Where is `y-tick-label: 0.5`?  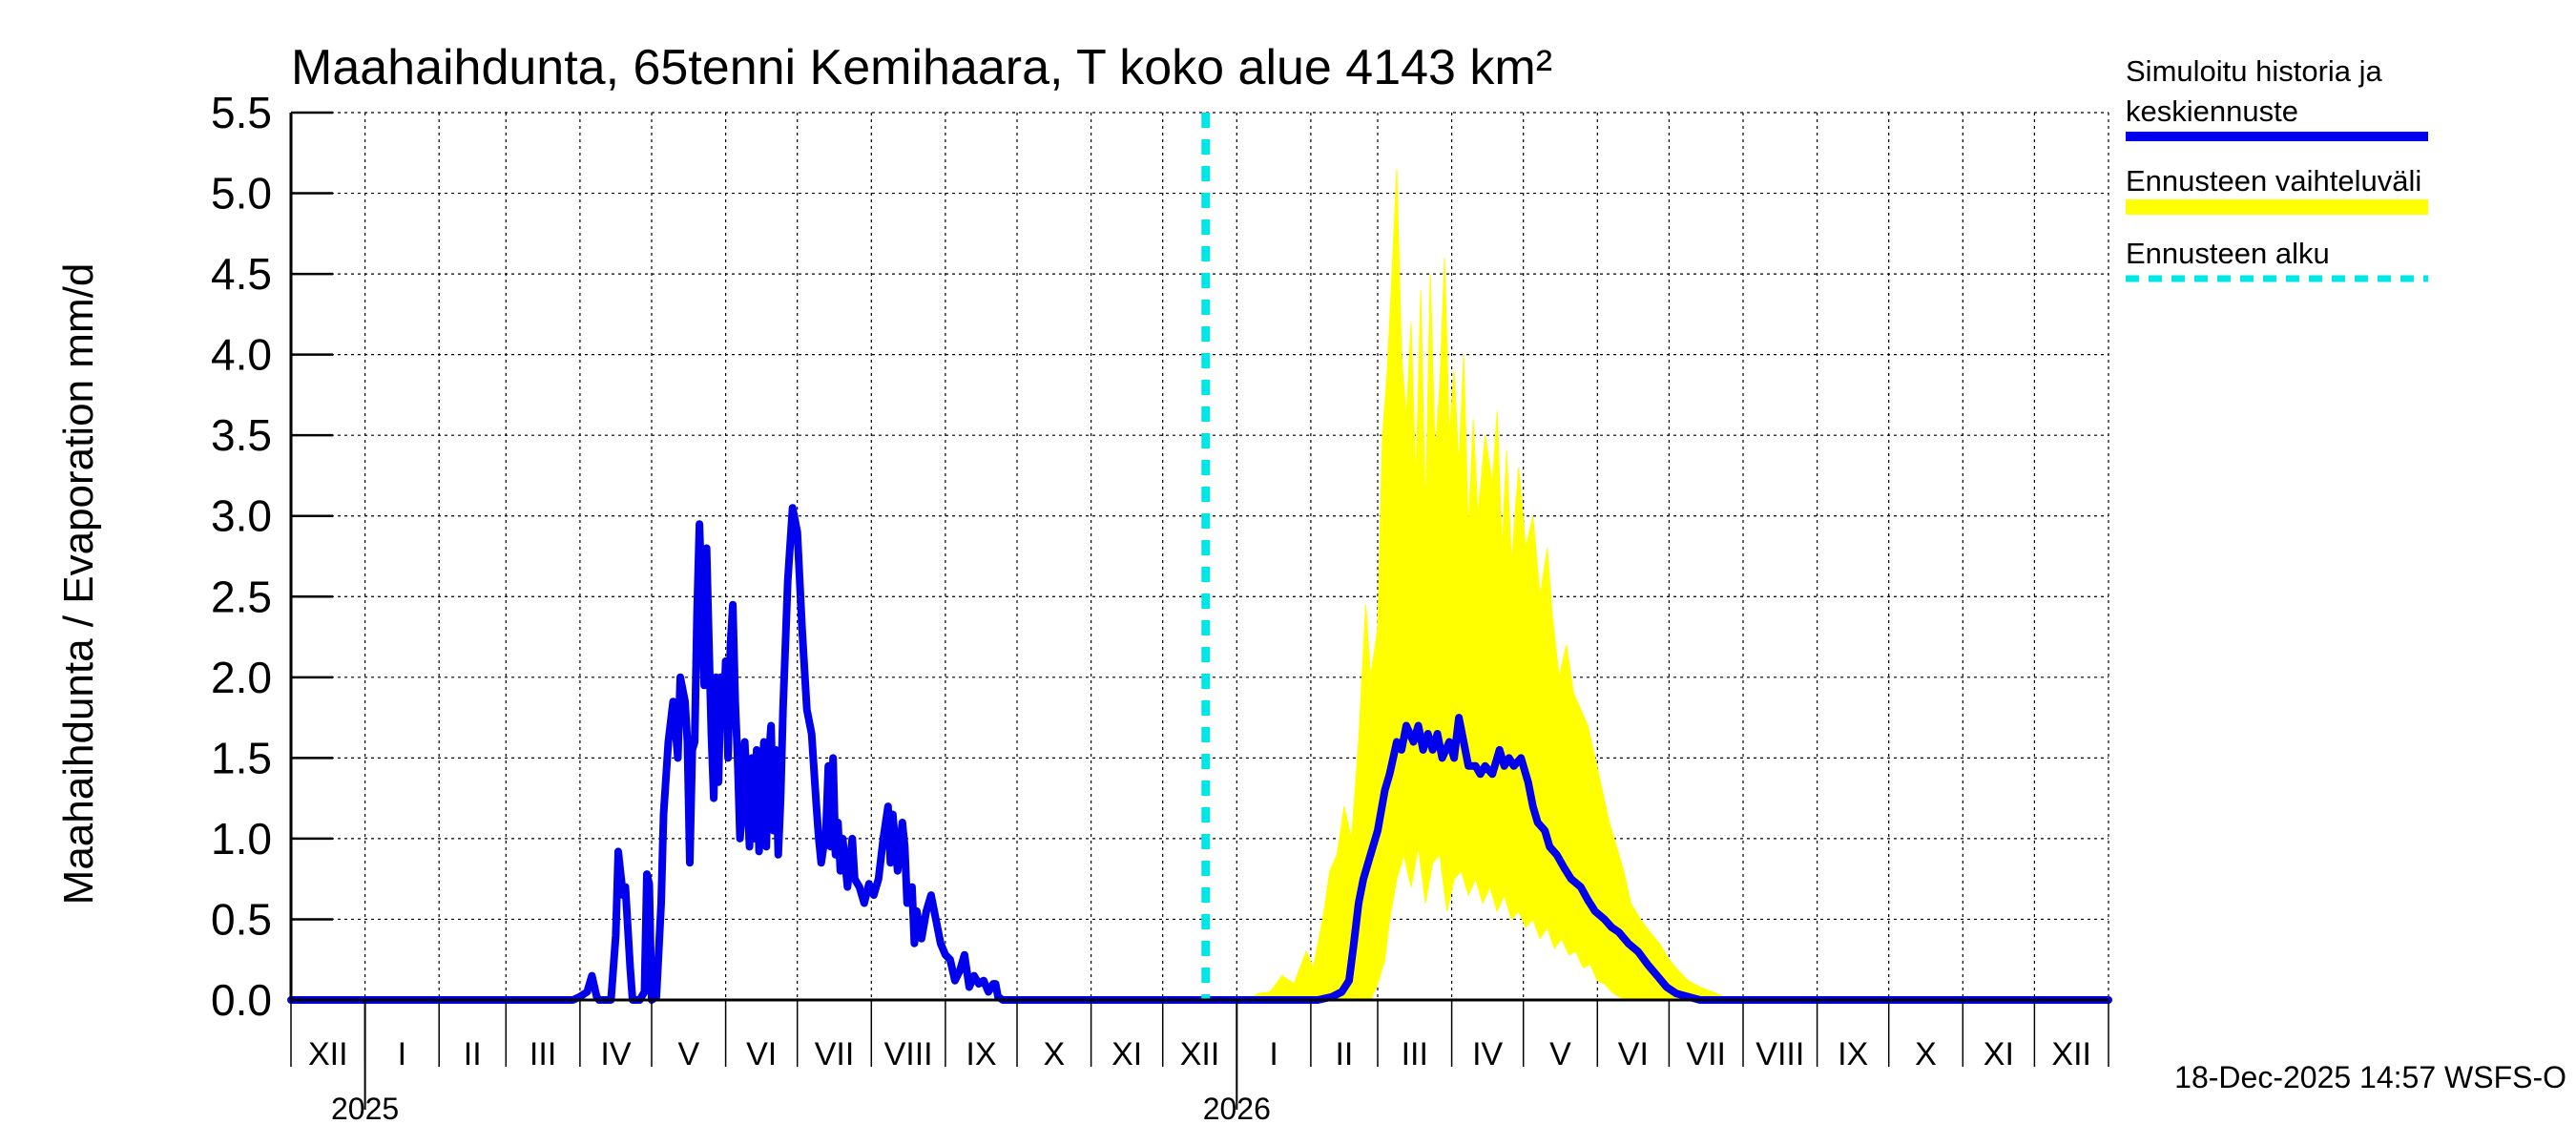 y-tick-label: 0.5 is located at coordinates (241, 919).